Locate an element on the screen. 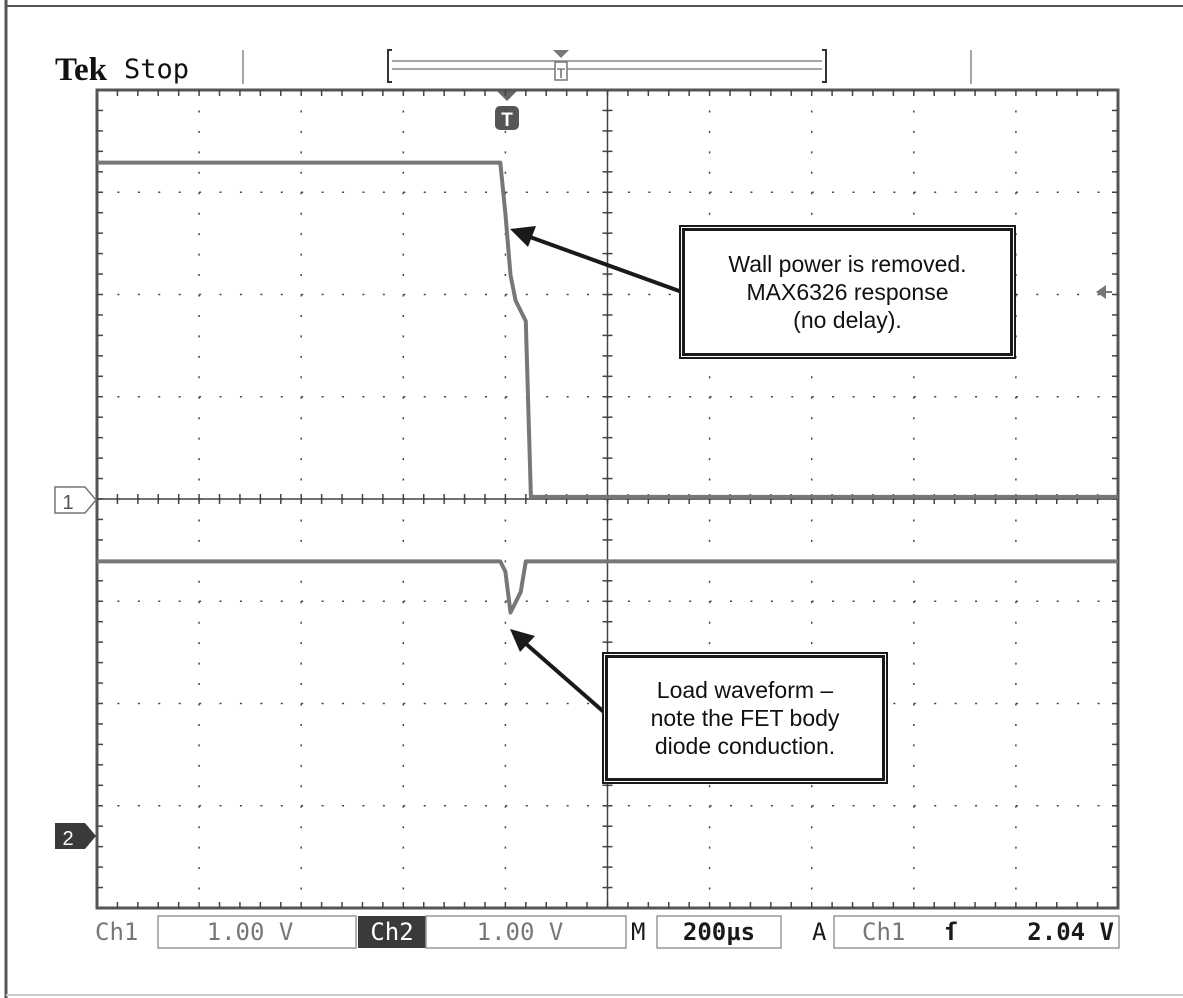  load-callout-line-3: diode conduction. is located at coordinates (745, 746).